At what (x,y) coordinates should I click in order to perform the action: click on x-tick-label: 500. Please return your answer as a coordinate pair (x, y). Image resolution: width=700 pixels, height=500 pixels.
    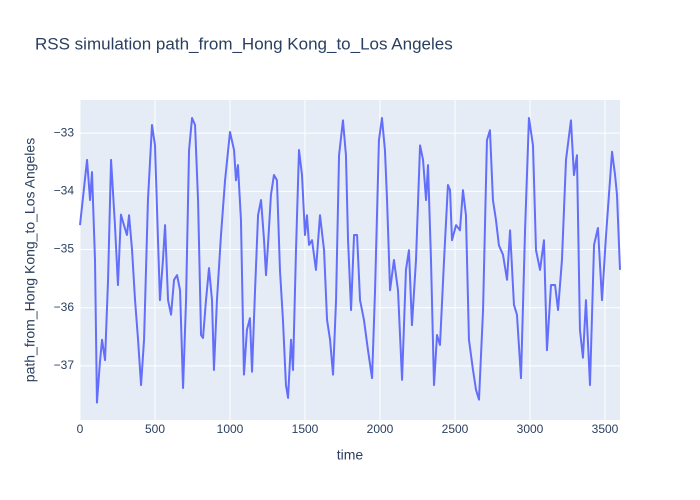
    Looking at the image, I should click on (155, 429).